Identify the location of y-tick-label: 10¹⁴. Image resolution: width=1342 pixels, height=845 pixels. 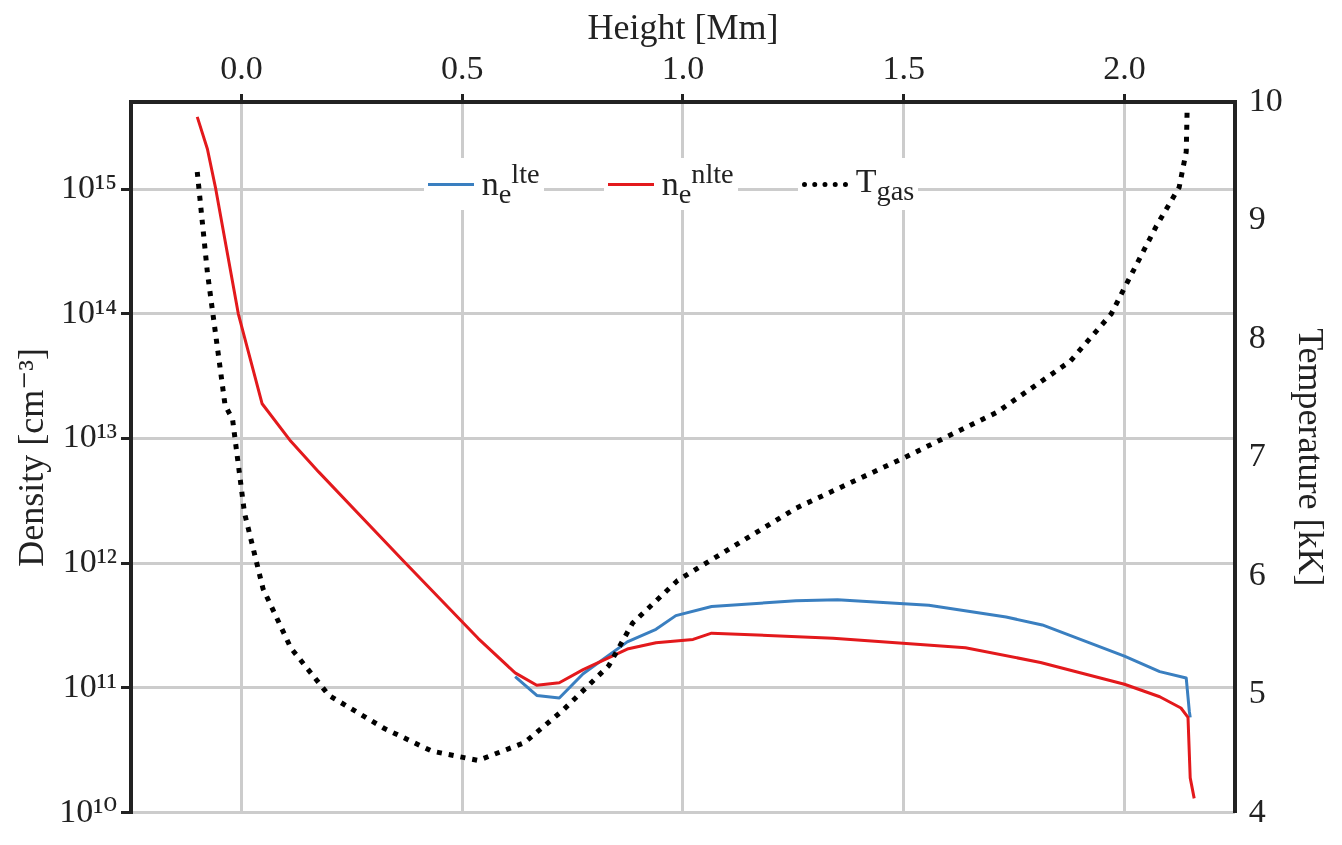
(89, 311).